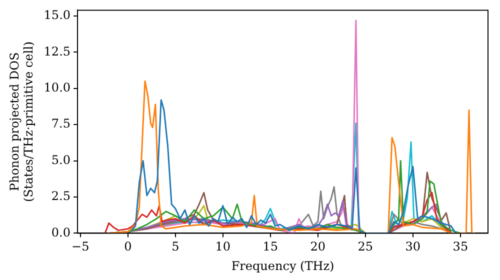  I want to click on x-tick-label: 0, so click(128, 247).